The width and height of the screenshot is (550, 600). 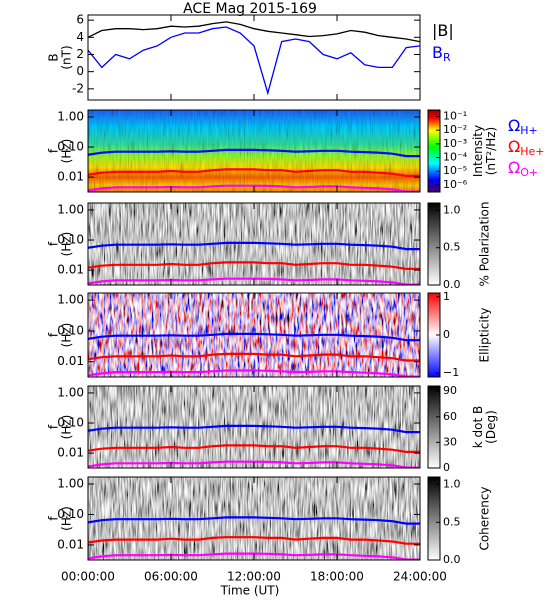 I want to click on chart-title: ACE Mag 2015-169, so click(x=250, y=9).